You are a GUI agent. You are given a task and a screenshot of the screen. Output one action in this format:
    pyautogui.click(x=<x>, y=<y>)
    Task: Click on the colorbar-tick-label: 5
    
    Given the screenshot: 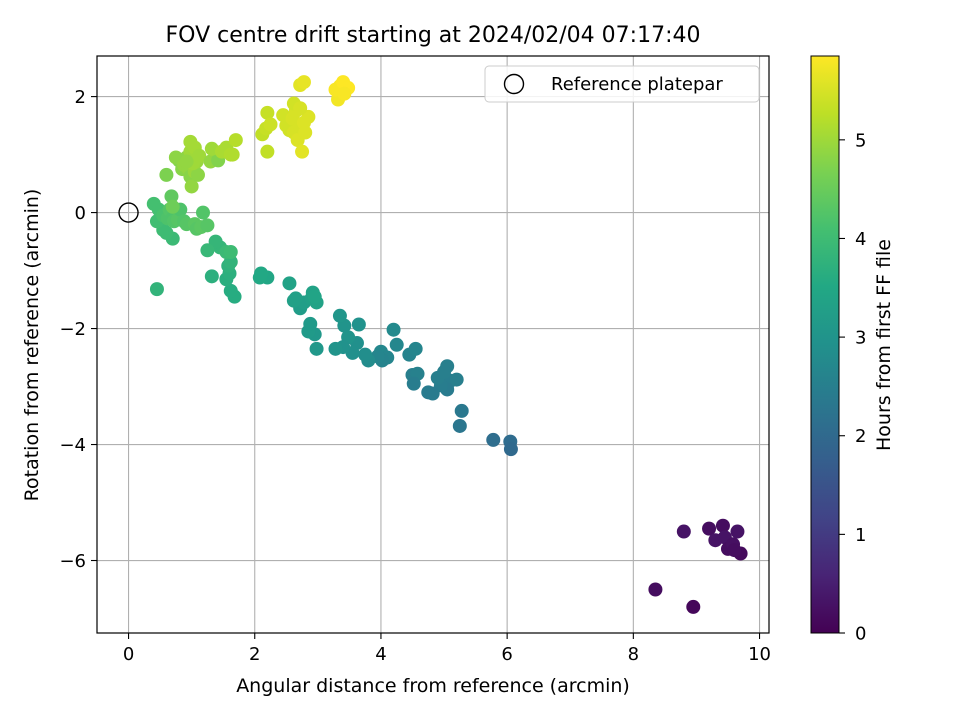 What is the action you would take?
    pyautogui.click(x=860, y=140)
    